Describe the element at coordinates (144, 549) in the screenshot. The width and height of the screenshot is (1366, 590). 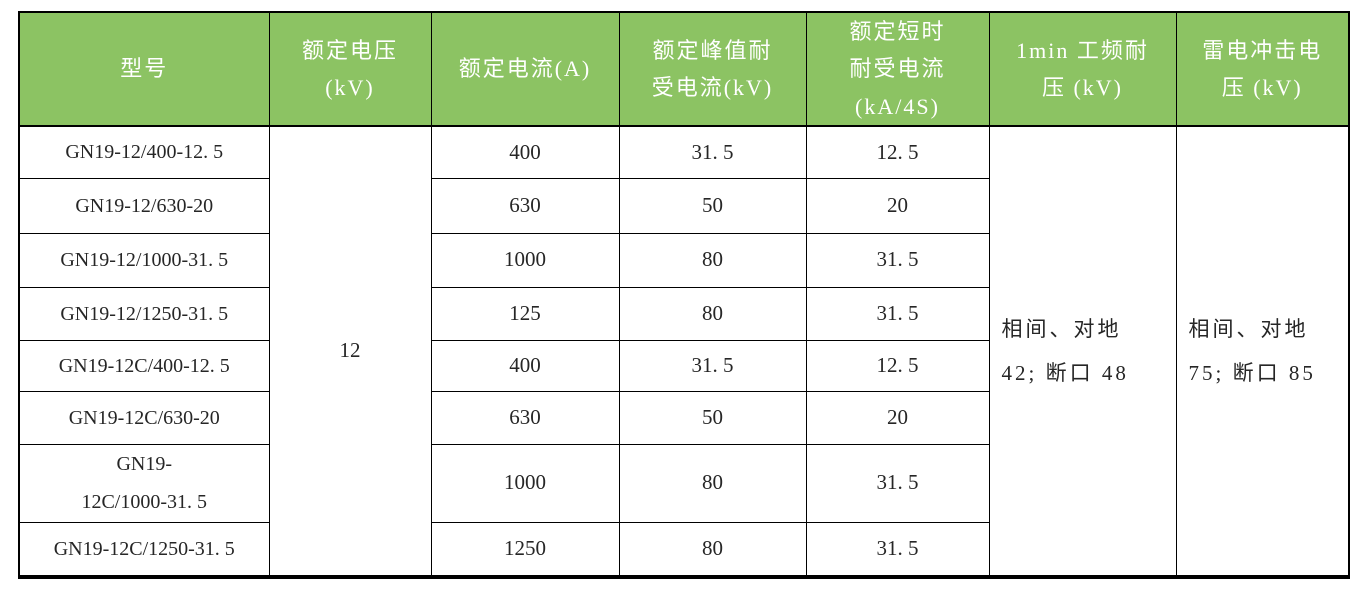
I see `model-cell: GN19-12C/1250-31. 5` at that location.